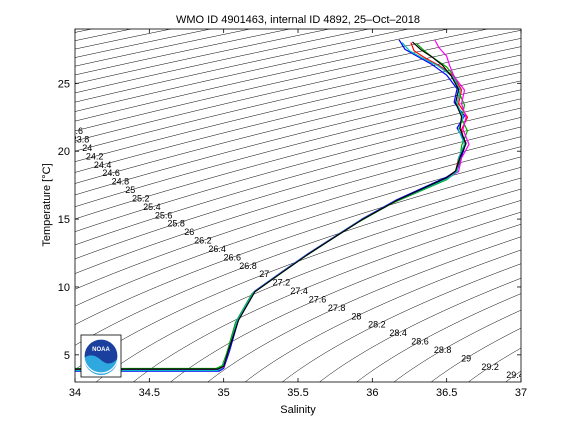 The height and width of the screenshot is (432, 576). I want to click on isopycnal-label: 25, so click(130, 190).